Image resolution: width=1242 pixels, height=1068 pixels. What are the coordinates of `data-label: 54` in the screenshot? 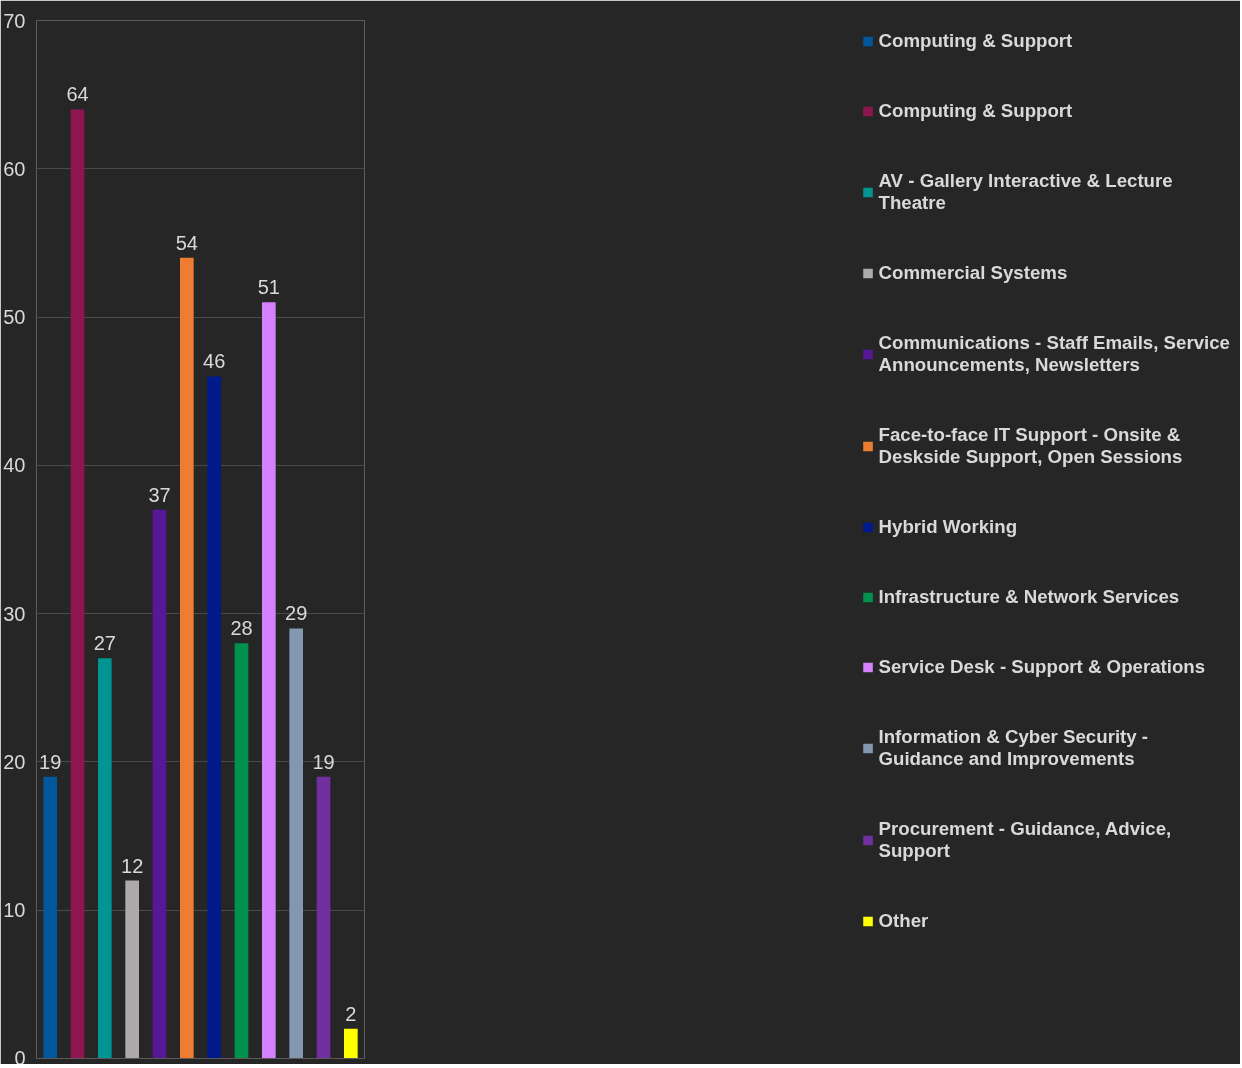 It's located at (186, 242).